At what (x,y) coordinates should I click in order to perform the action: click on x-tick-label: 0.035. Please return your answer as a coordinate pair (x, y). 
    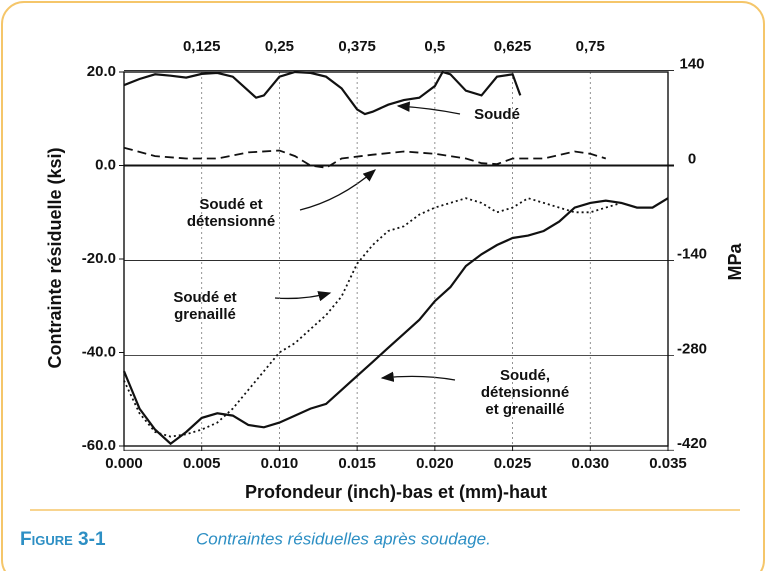
    Looking at the image, I should click on (668, 463).